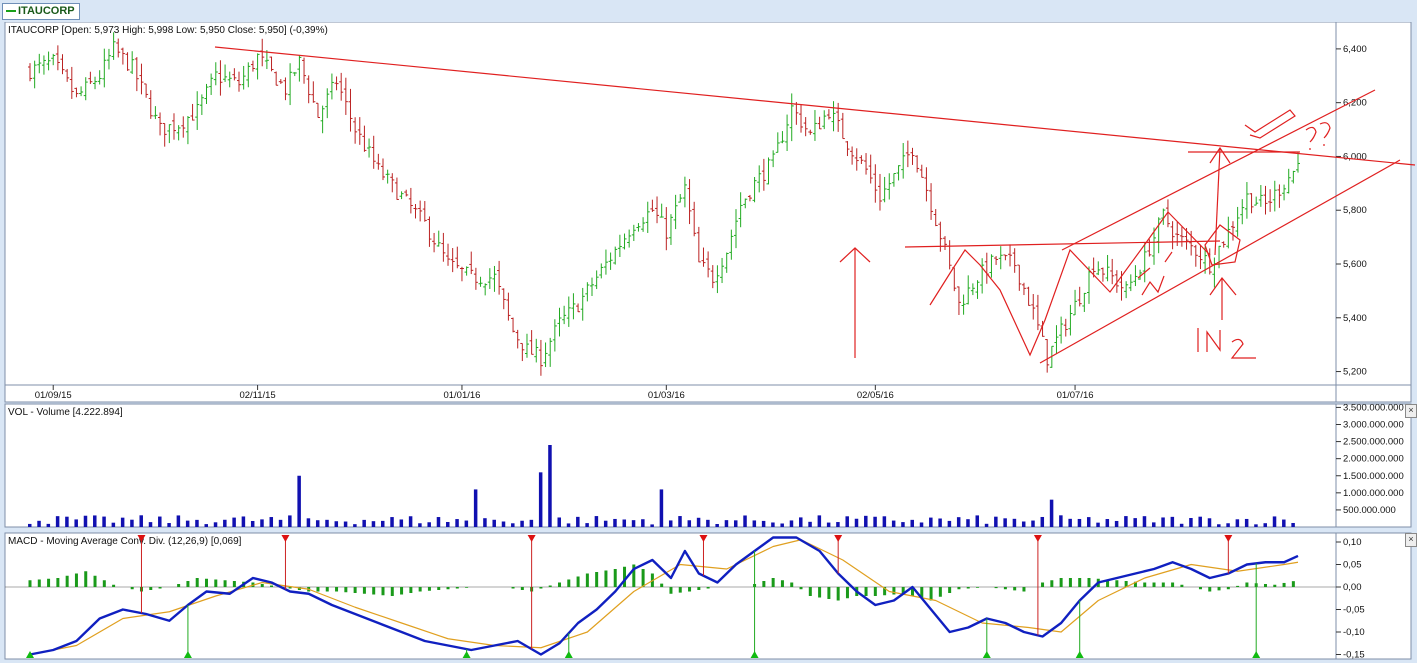 The width and height of the screenshot is (1417, 663). Describe the element at coordinates (531, 538) in the screenshot. I see `sell-signal-arrow` at that location.